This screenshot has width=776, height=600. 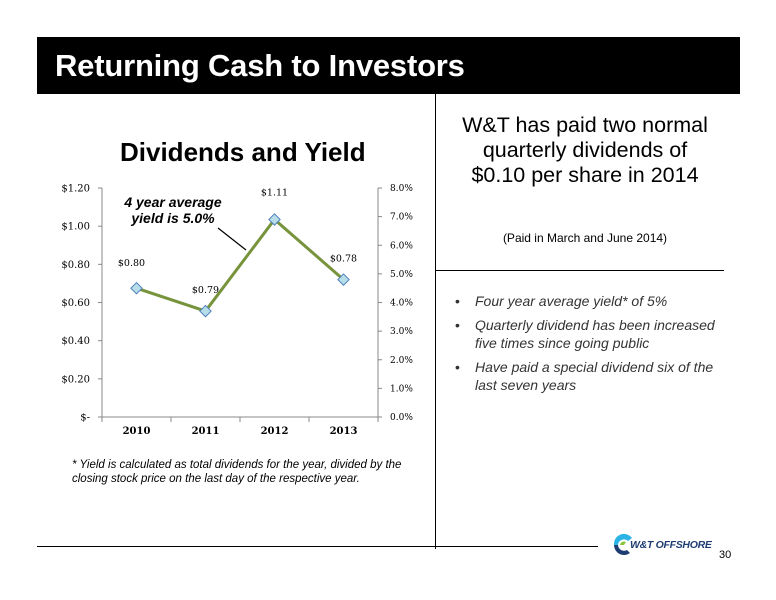 What do you see at coordinates (274, 192) in the screenshot?
I see `dividend-data-label: $1.11` at bounding box center [274, 192].